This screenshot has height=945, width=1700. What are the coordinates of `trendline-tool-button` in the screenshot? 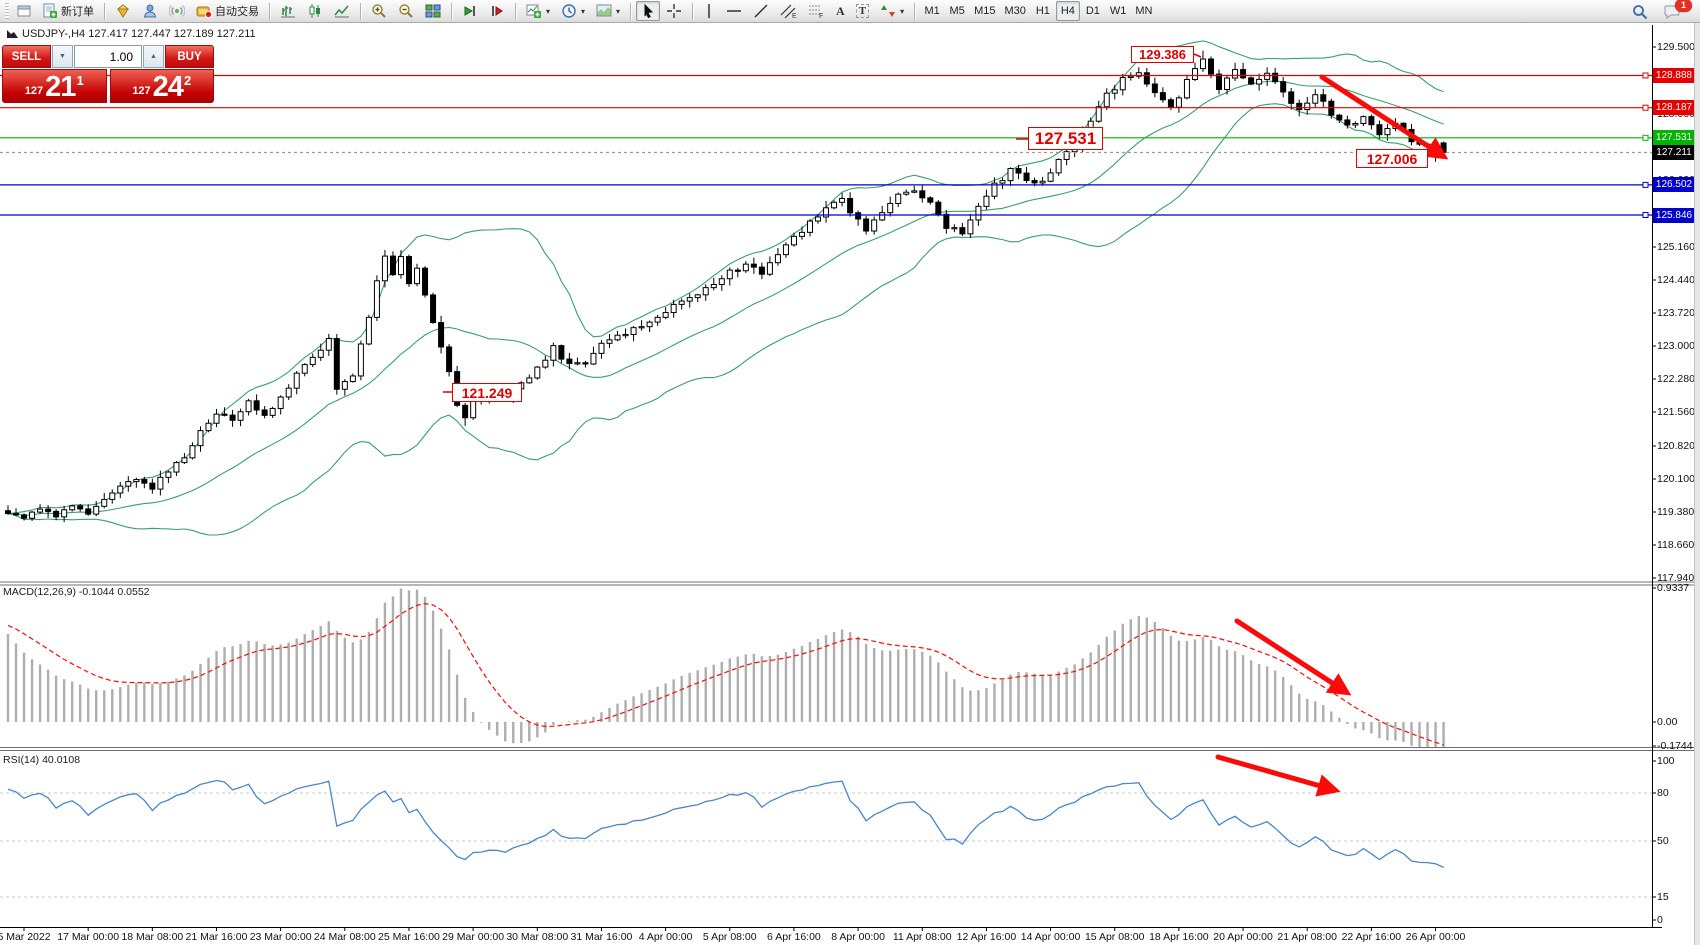 It's located at (761, 11).